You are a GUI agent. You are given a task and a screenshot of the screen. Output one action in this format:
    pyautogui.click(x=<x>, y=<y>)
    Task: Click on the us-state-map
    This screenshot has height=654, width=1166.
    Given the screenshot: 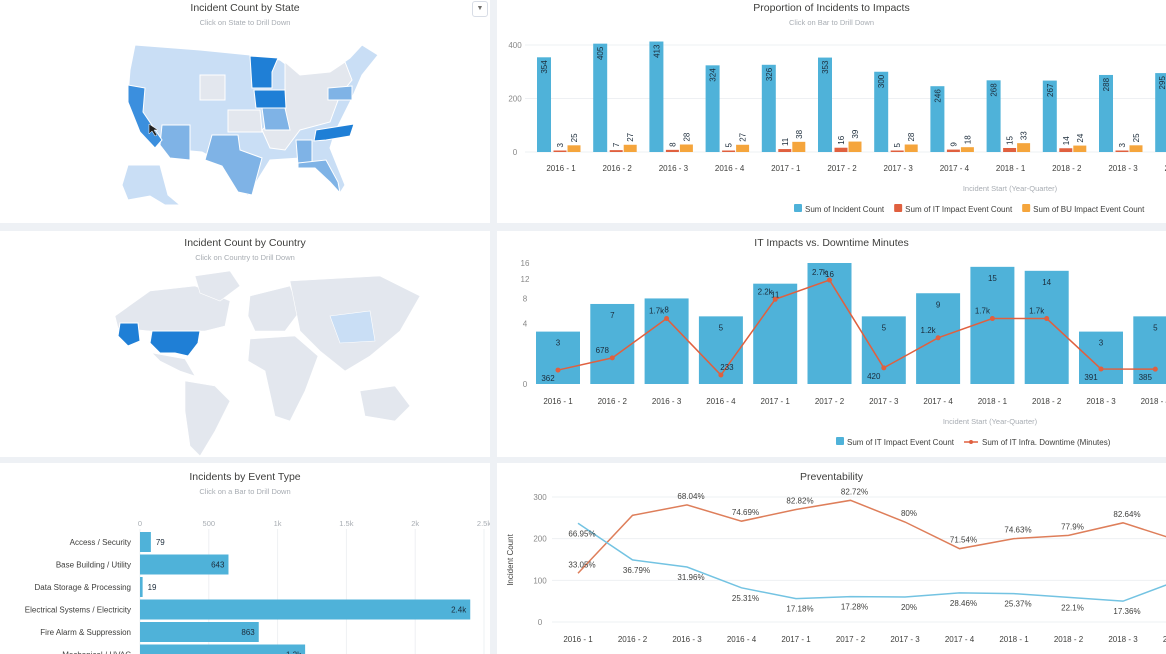 What is the action you would take?
    pyautogui.click(x=245, y=111)
    